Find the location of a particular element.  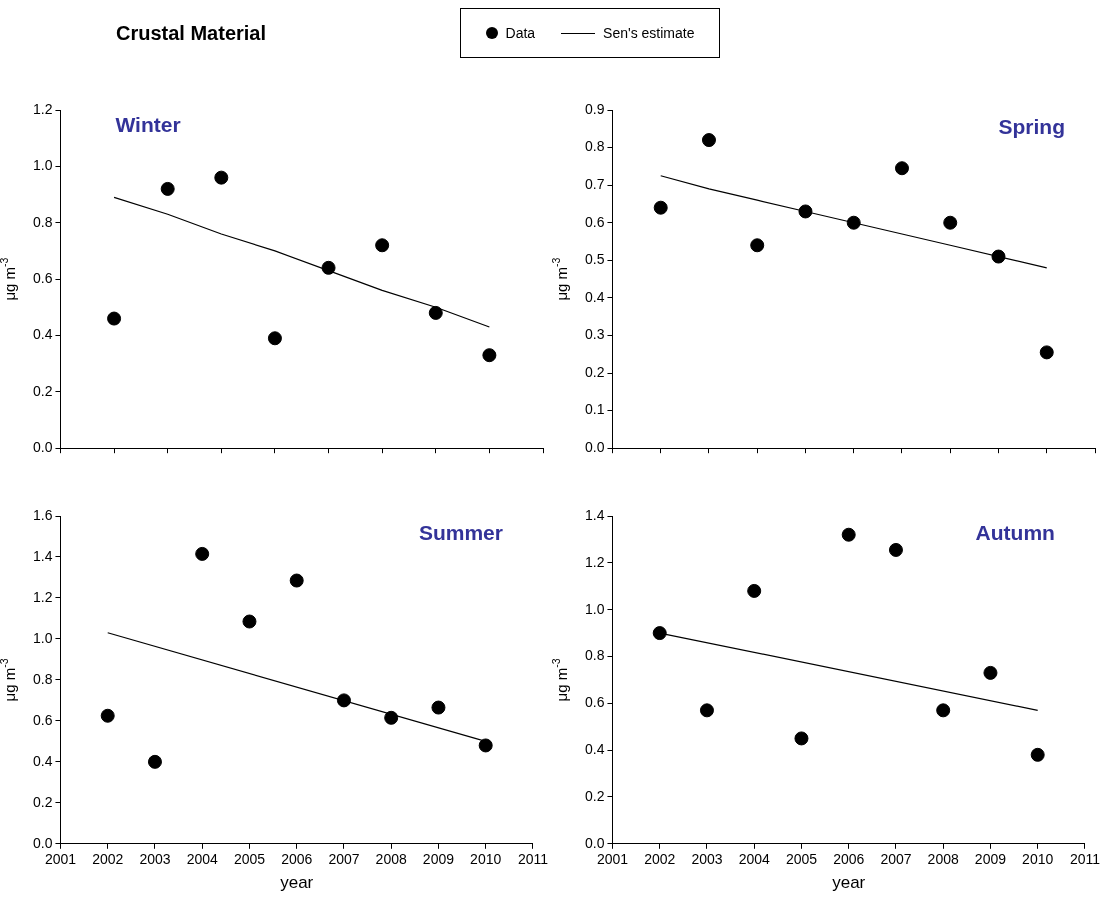

chart-title: Autumn is located at coordinates (1015, 532).